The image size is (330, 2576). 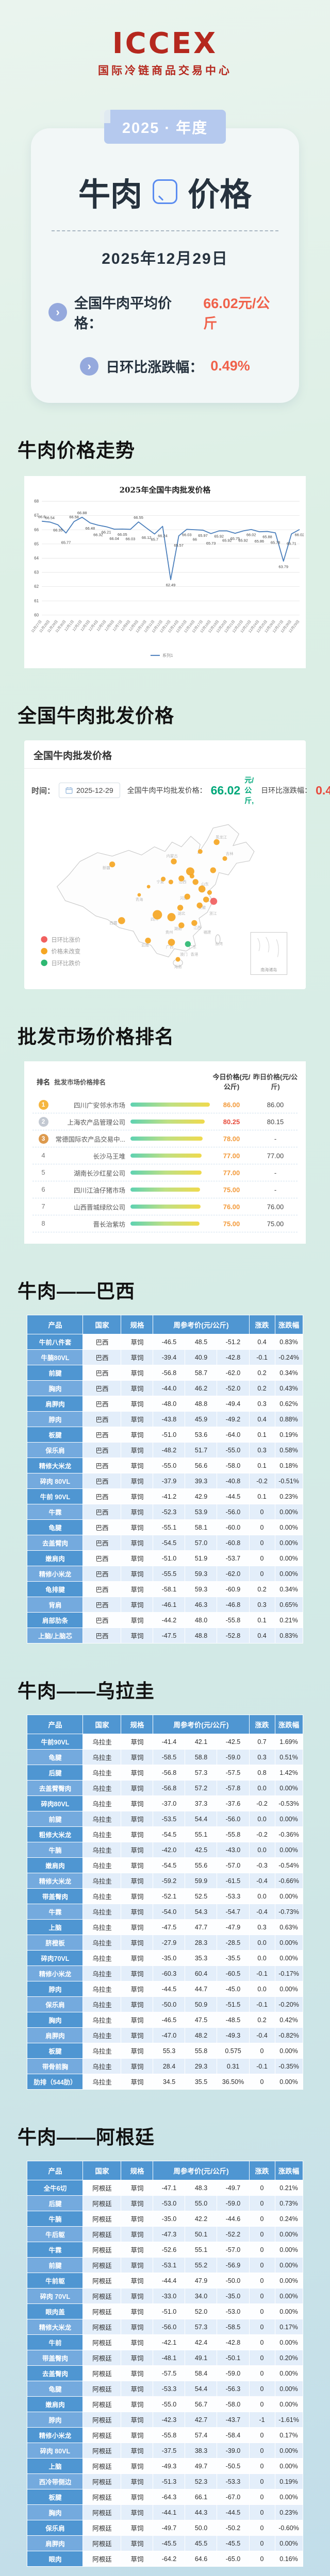 I want to click on cell-product: 带盖臀肉, so click(x=55, y=2358).